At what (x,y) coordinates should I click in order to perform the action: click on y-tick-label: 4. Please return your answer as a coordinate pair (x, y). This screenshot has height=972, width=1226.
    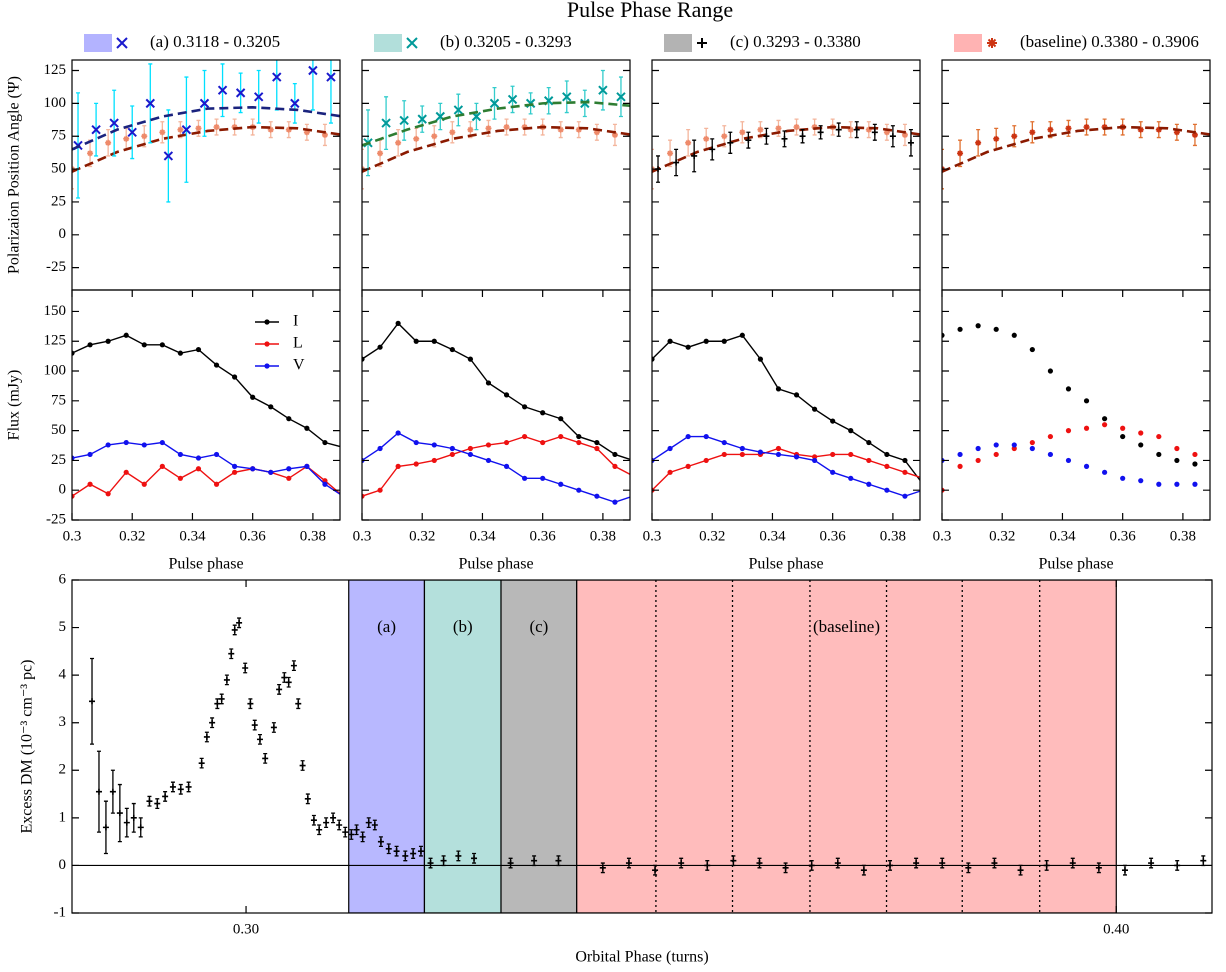
    Looking at the image, I should click on (63, 675).